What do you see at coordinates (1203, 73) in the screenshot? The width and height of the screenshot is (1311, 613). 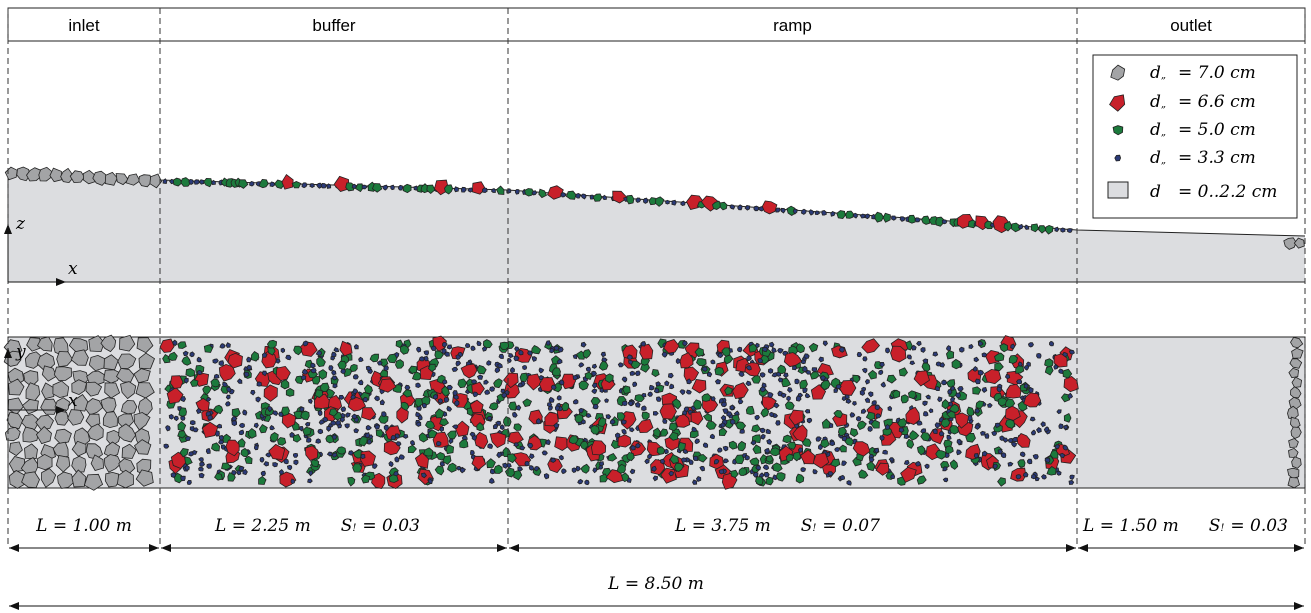 I see `legend-entry: d„ = 7.0 cm` at bounding box center [1203, 73].